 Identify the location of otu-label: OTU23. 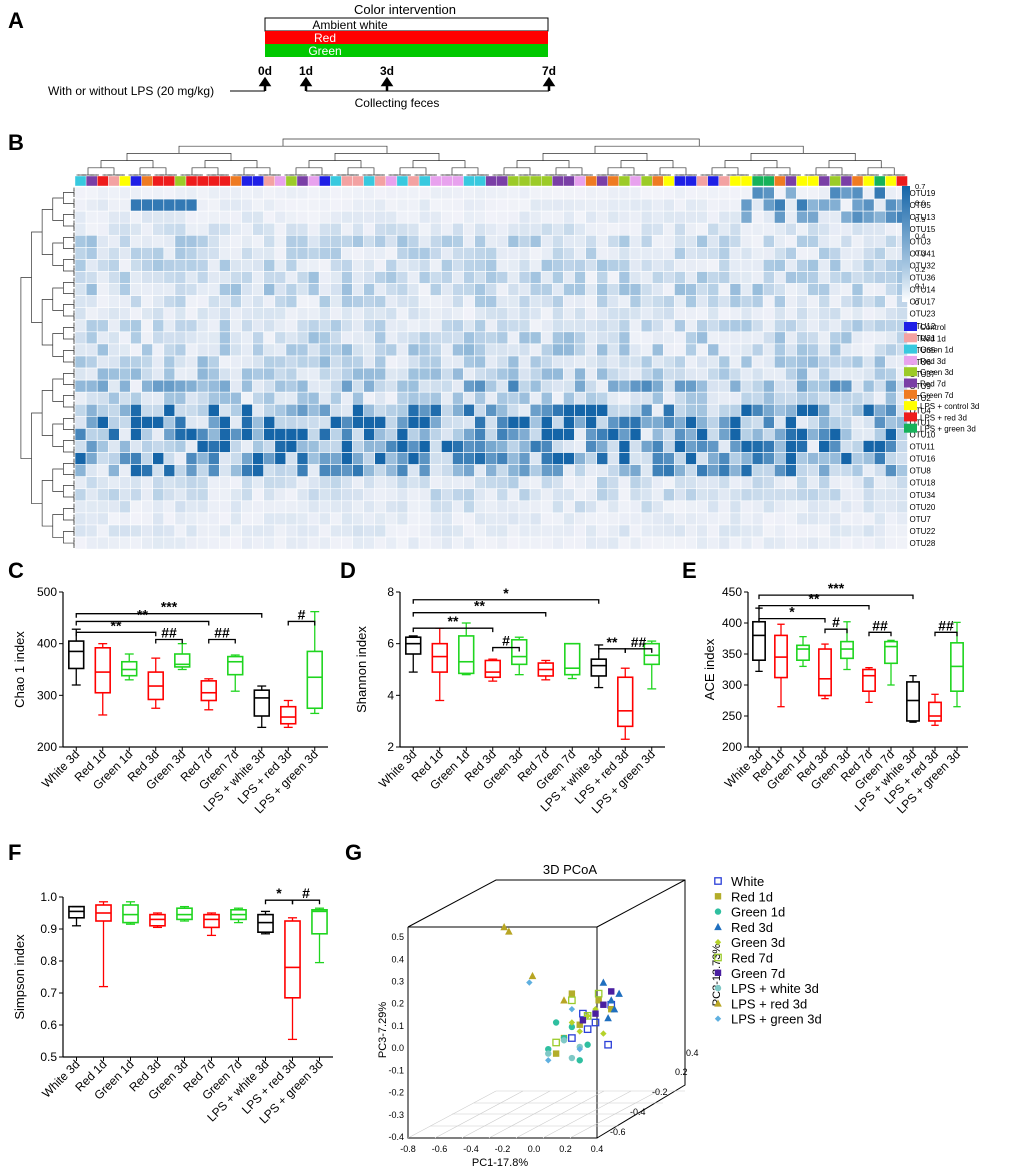
(923, 314).